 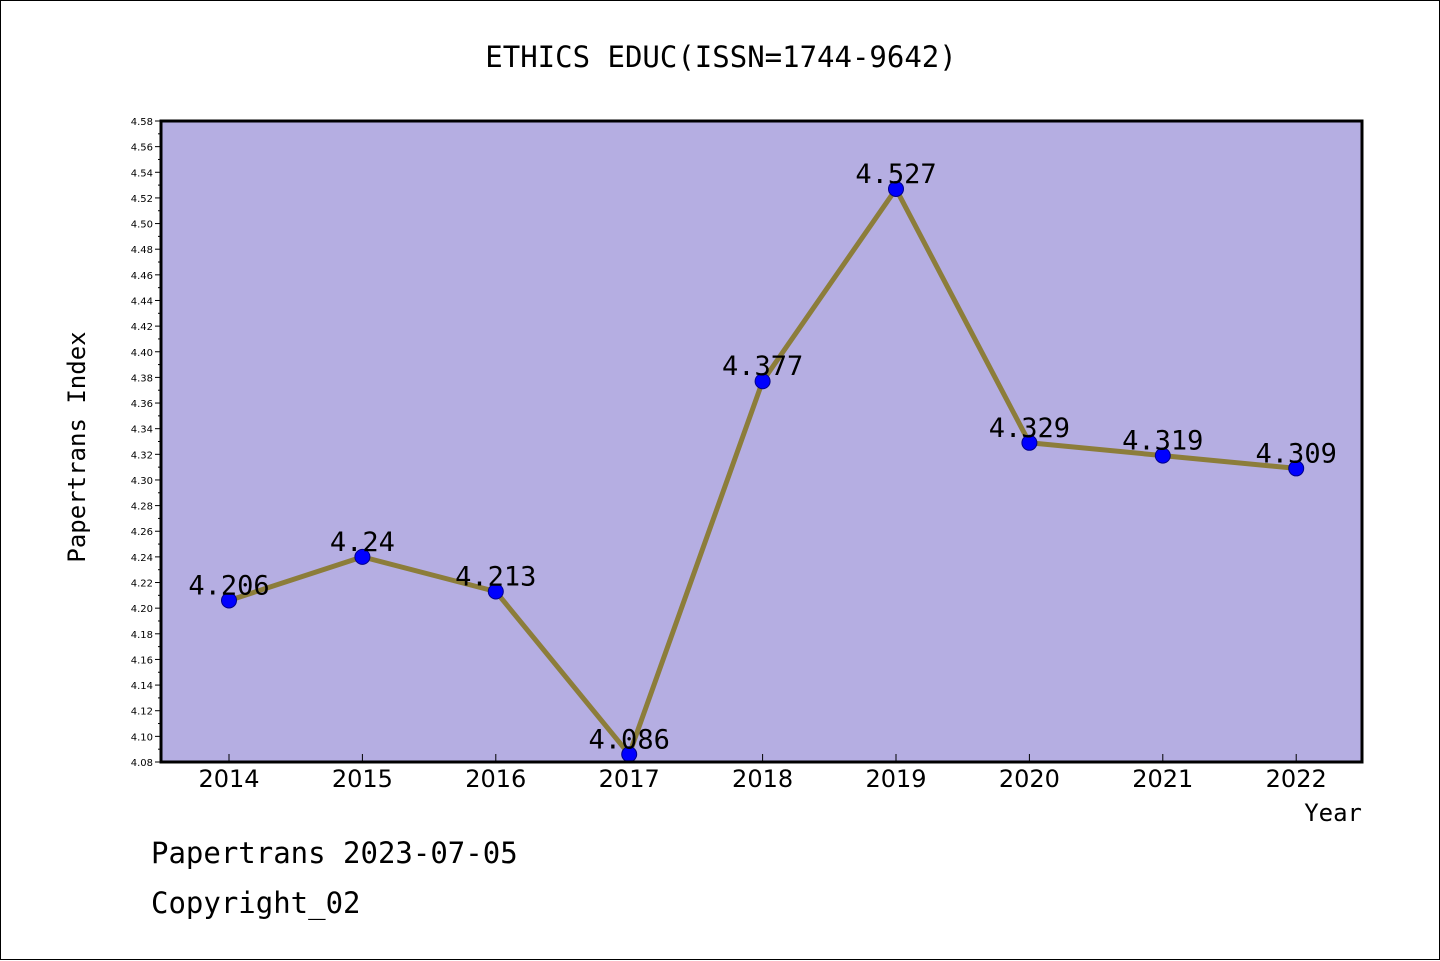 What do you see at coordinates (1333, 813) in the screenshot?
I see `x-axis-label: Year` at bounding box center [1333, 813].